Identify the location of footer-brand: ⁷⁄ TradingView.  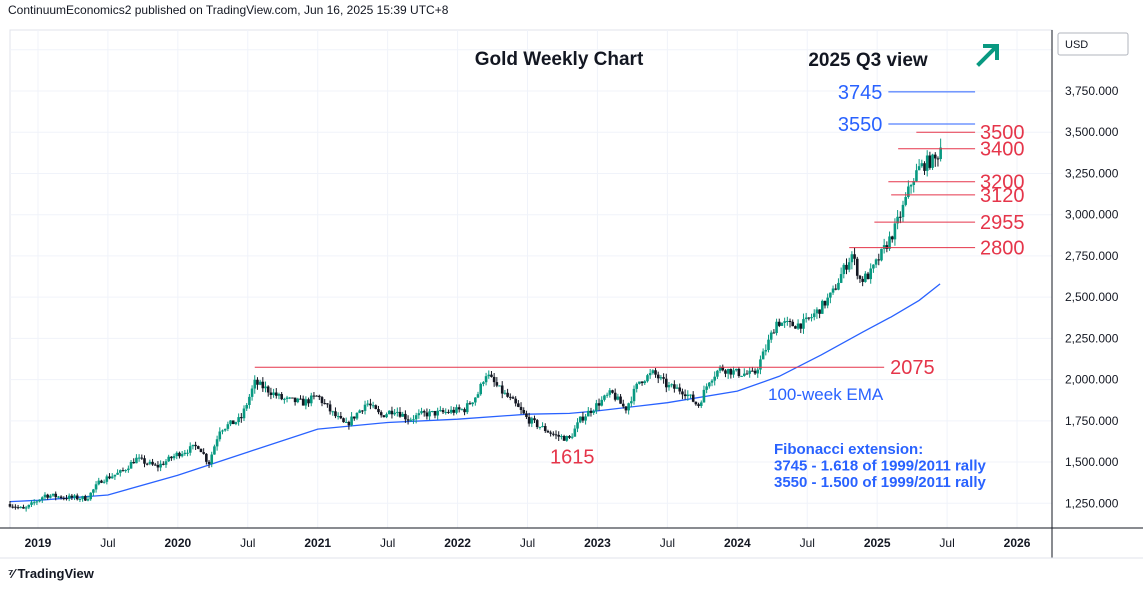
(51, 573).